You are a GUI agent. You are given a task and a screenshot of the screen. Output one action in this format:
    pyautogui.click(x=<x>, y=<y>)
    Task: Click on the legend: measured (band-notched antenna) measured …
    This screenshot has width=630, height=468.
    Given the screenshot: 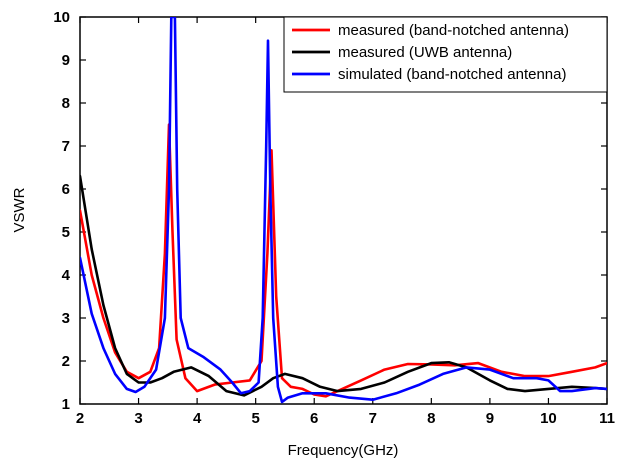 What is the action you would take?
    pyautogui.click(x=445, y=54)
    